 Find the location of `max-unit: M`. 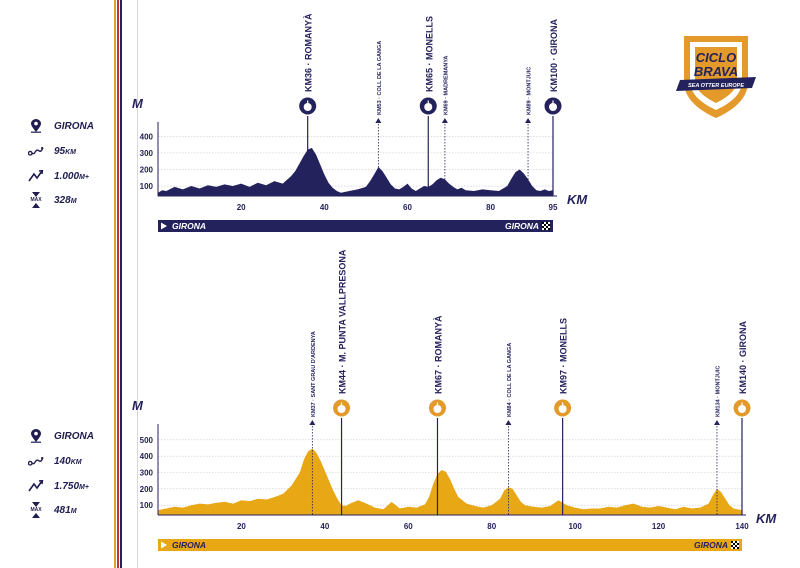

max-unit: M is located at coordinates (73, 201).